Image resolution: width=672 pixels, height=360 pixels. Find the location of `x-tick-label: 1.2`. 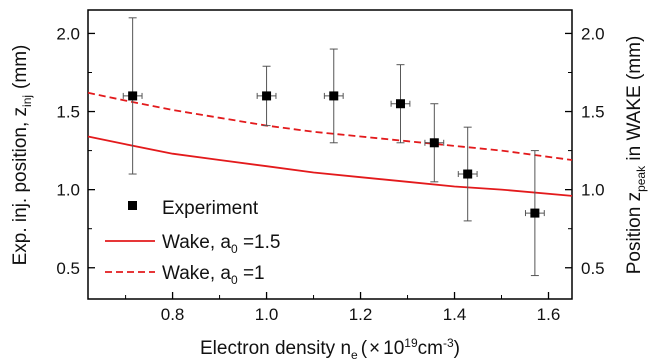

x-tick-label: 1.2 is located at coordinates (361, 314).